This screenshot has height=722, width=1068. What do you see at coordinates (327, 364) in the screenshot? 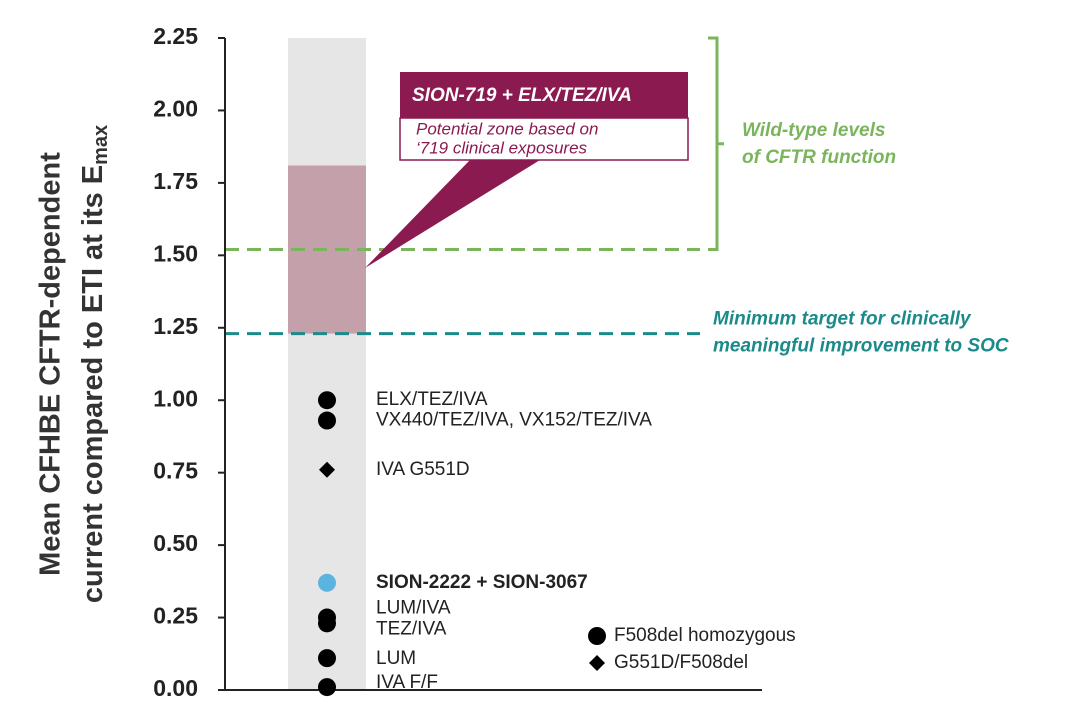
I see `band` at bounding box center [327, 364].